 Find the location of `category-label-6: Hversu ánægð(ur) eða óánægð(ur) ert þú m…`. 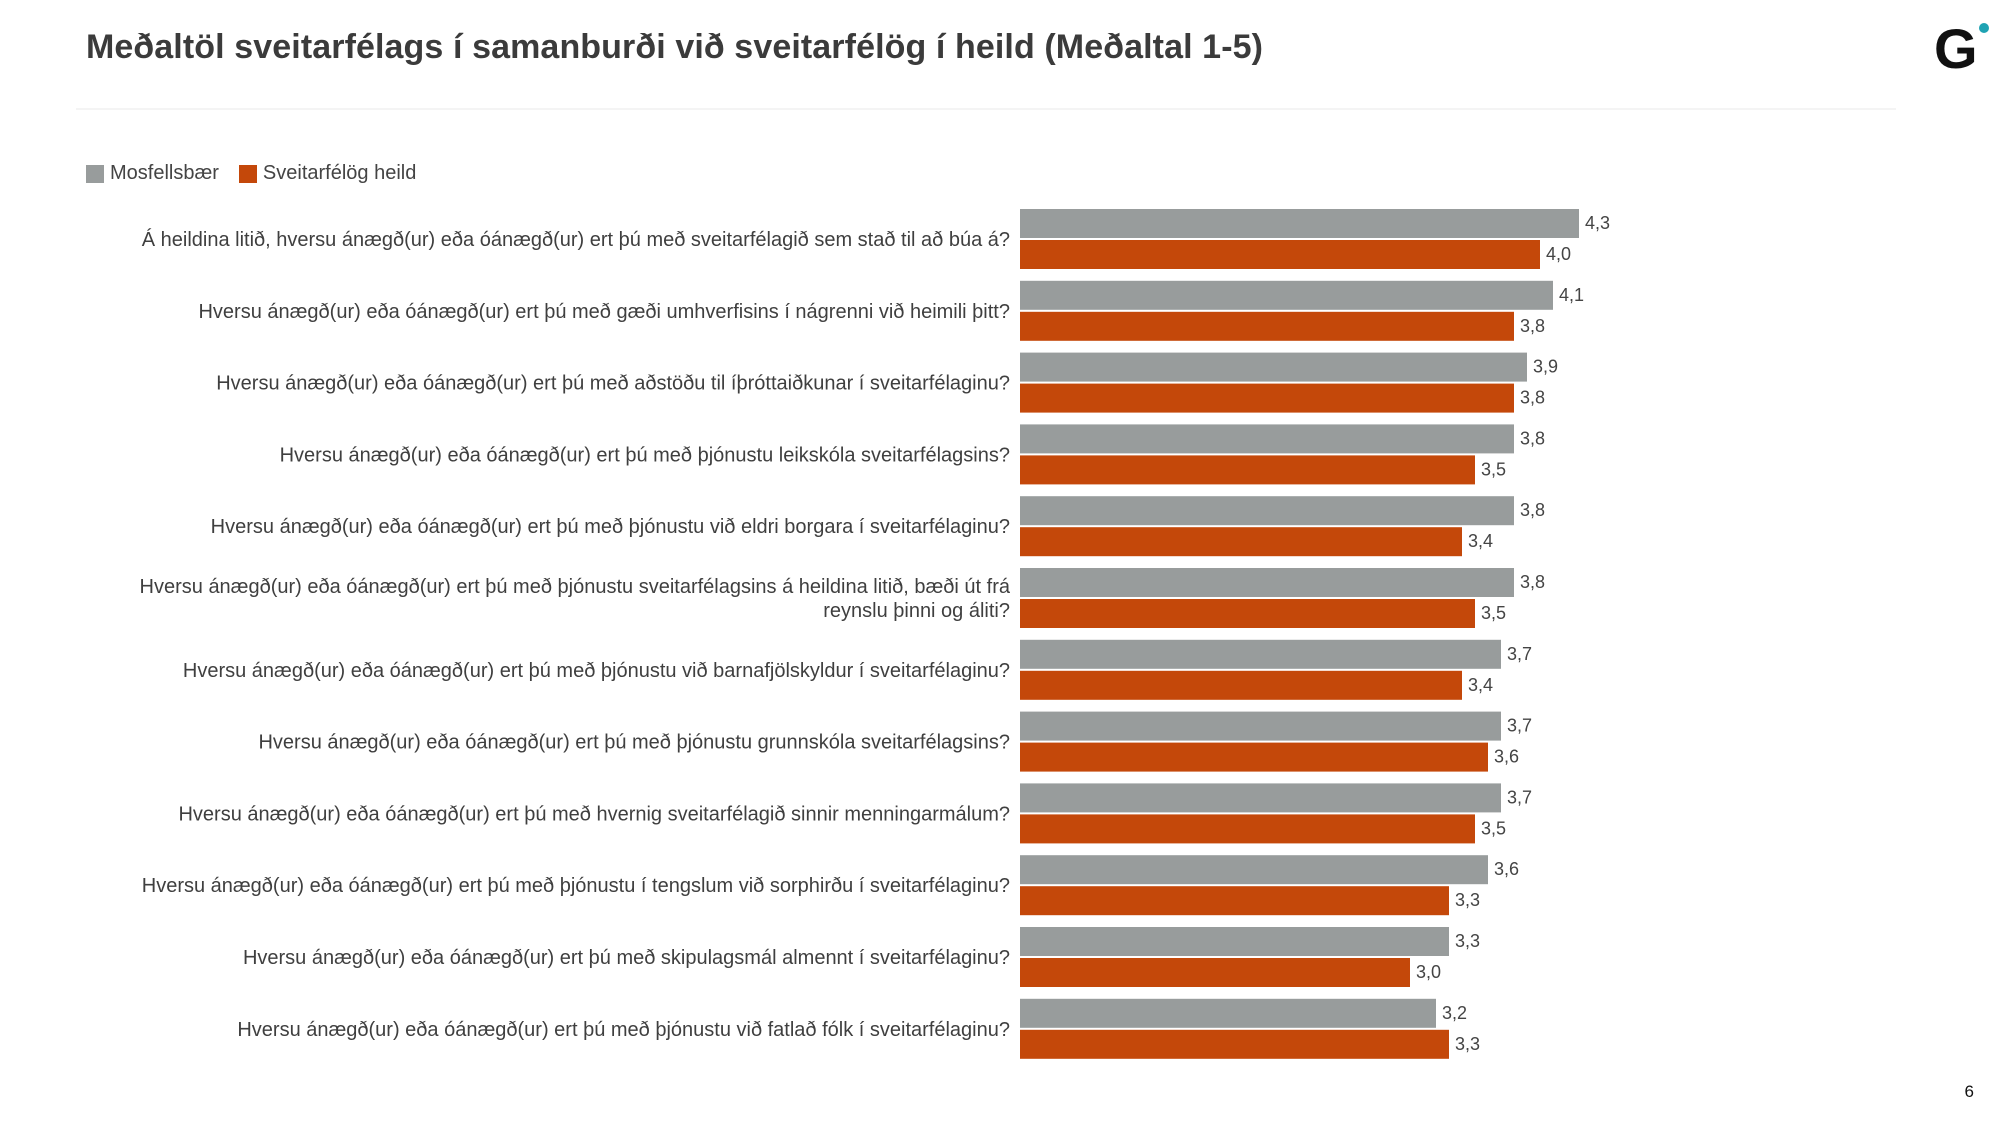

category-label-6: Hversu ánægð(ur) eða óánægð(ur) ert þú m… is located at coordinates (596, 671).